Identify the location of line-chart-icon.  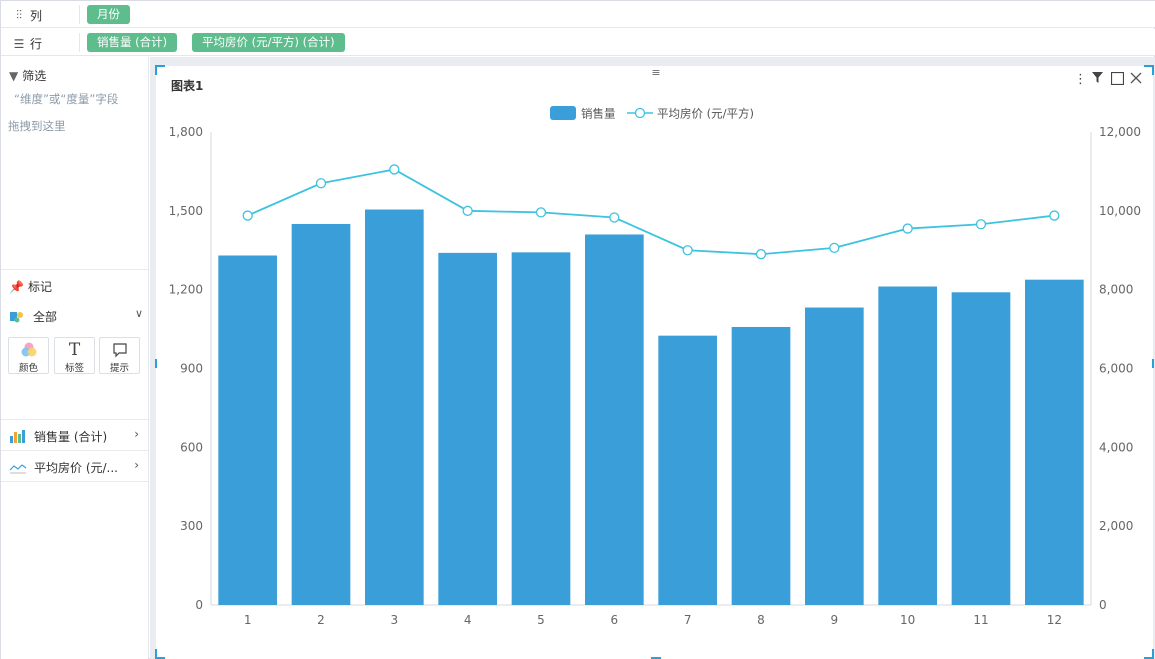
(18, 469).